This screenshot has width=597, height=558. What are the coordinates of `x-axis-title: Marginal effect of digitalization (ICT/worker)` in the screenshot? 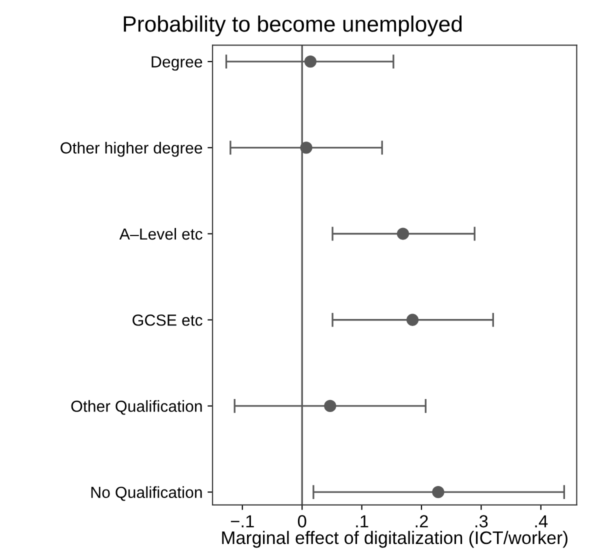 It's located at (395, 539).